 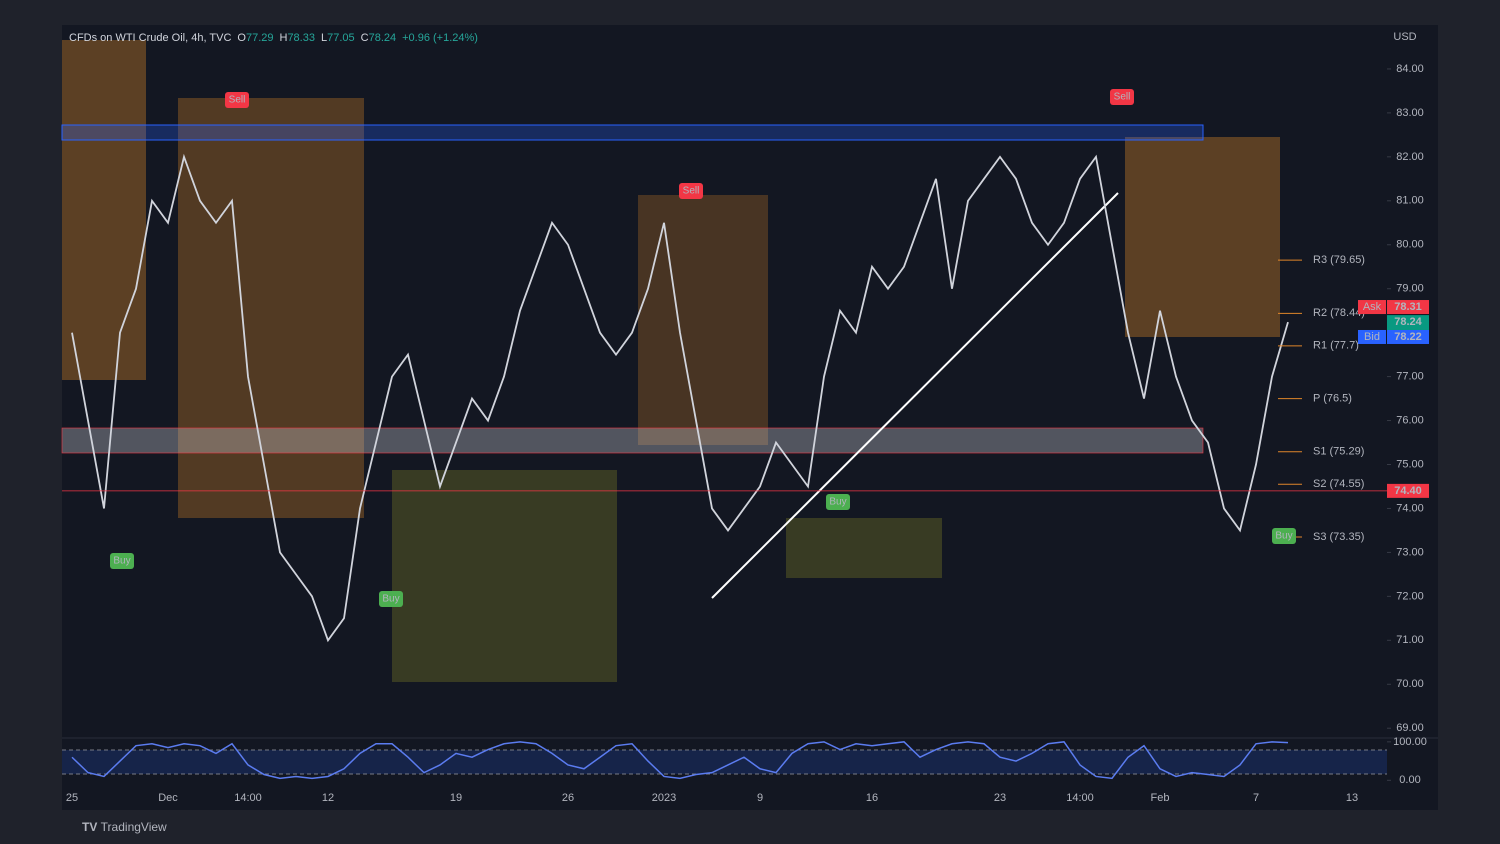 I want to click on x-tick-label: 7, so click(x=1256, y=798).